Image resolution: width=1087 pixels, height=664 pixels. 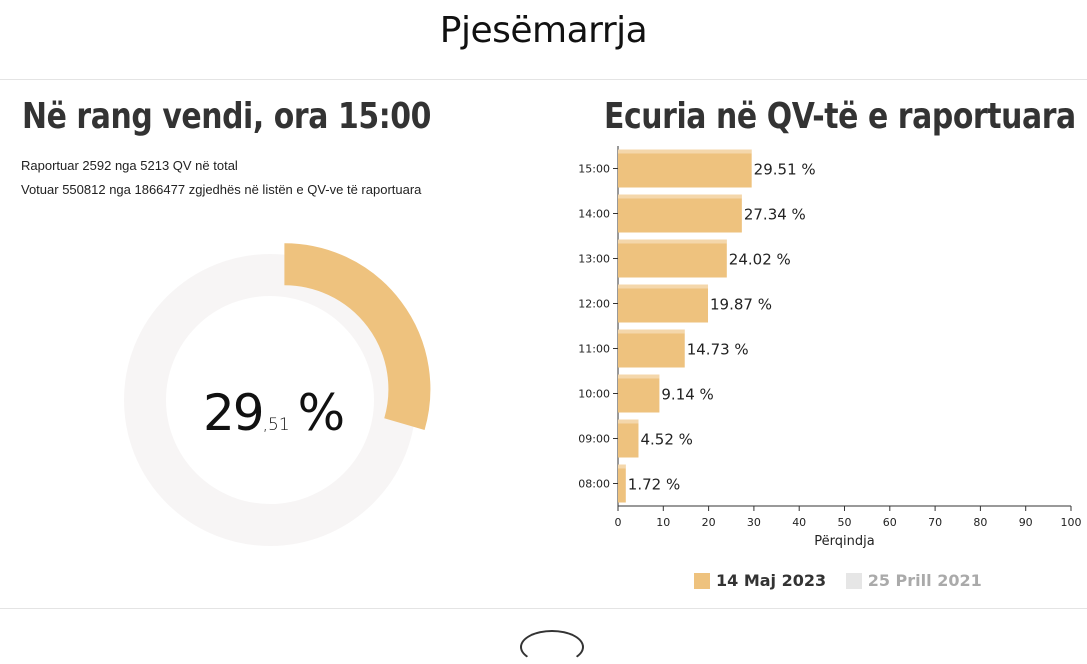 What do you see at coordinates (227, 116) in the screenshot?
I see `national-heading: Në rang vendi, ora 15:00` at bounding box center [227, 116].